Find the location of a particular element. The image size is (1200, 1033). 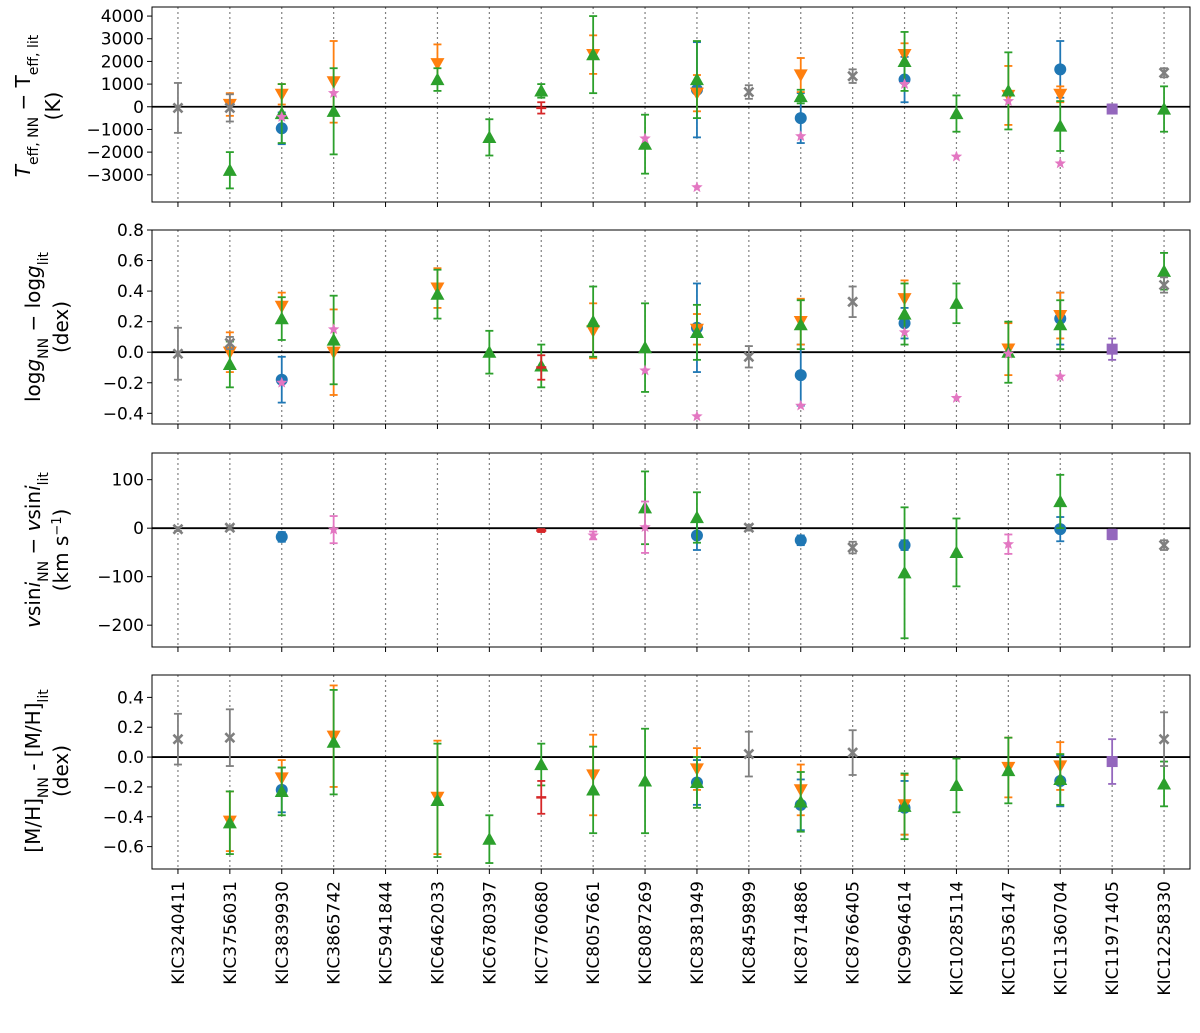

y-tick-label: 0 is located at coordinates (138, 108).